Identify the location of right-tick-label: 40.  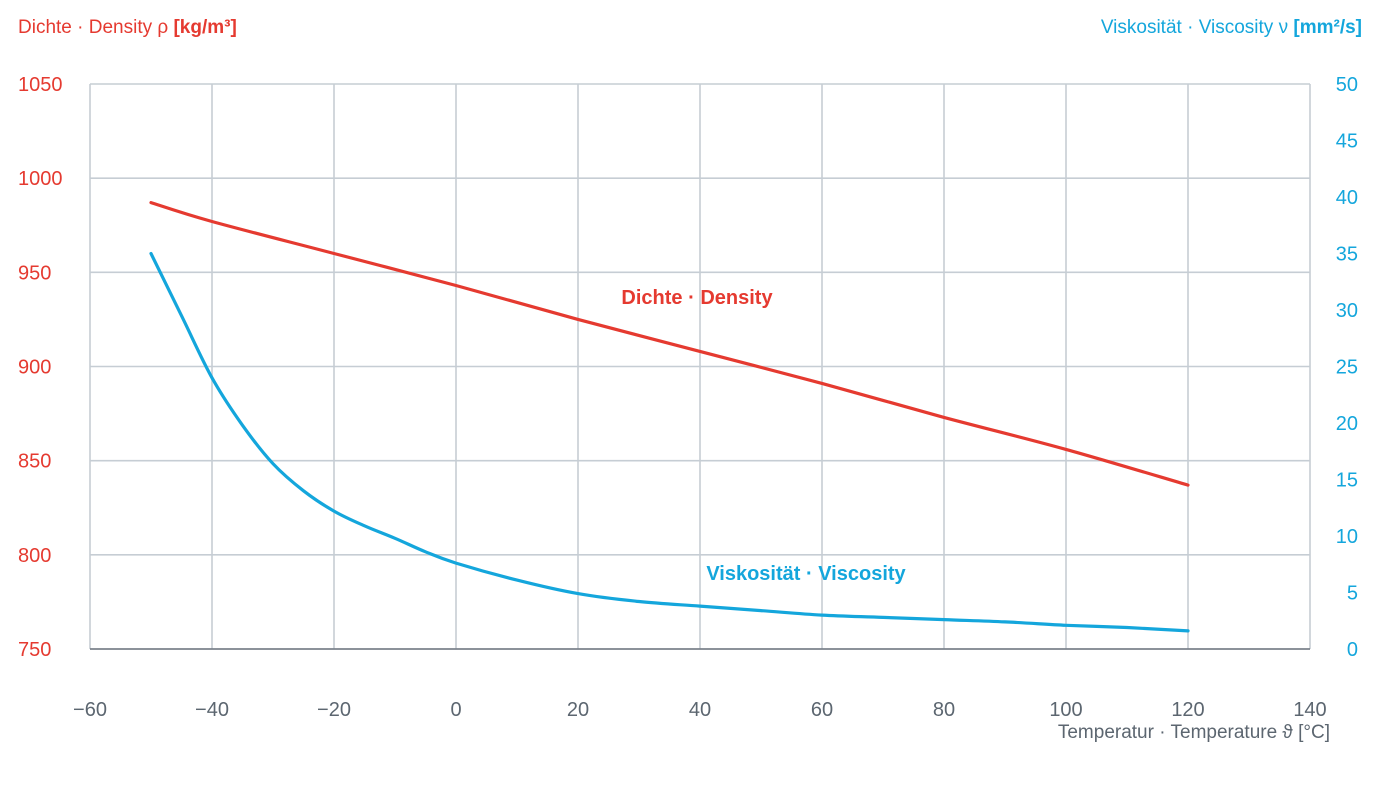
(1347, 198).